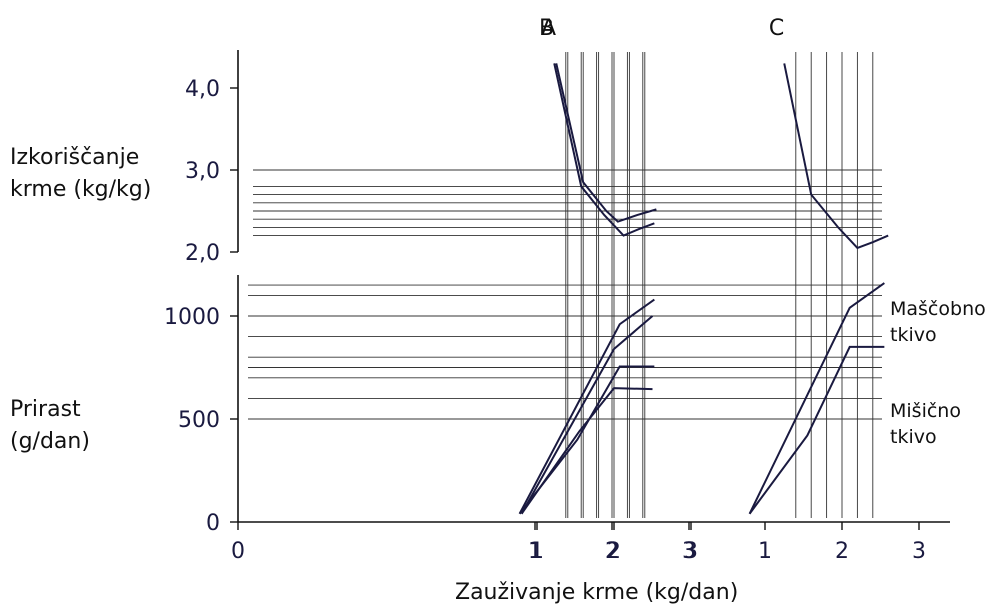 The height and width of the screenshot is (610, 989). What do you see at coordinates (925, 411) in the screenshot?
I see `annotation-muscle-line1: Mišično` at bounding box center [925, 411].